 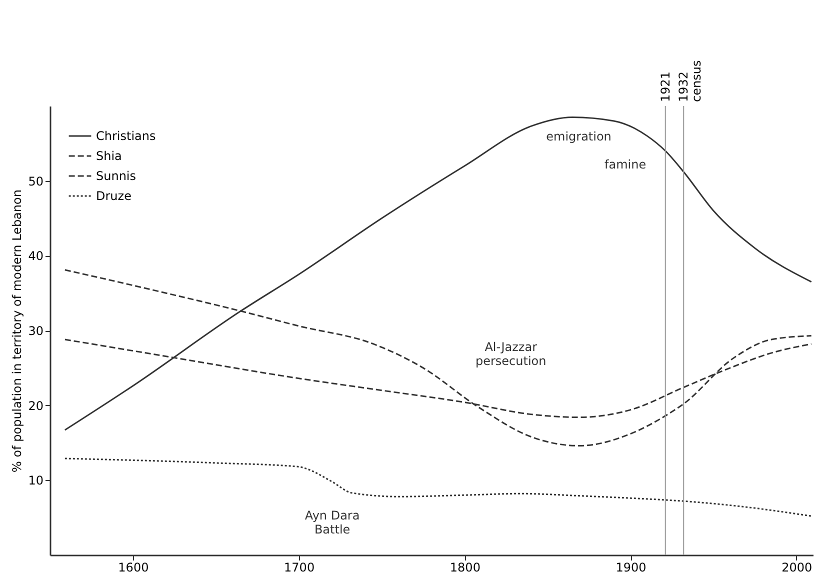 I want to click on y-tick-label: 50, so click(x=36, y=181).